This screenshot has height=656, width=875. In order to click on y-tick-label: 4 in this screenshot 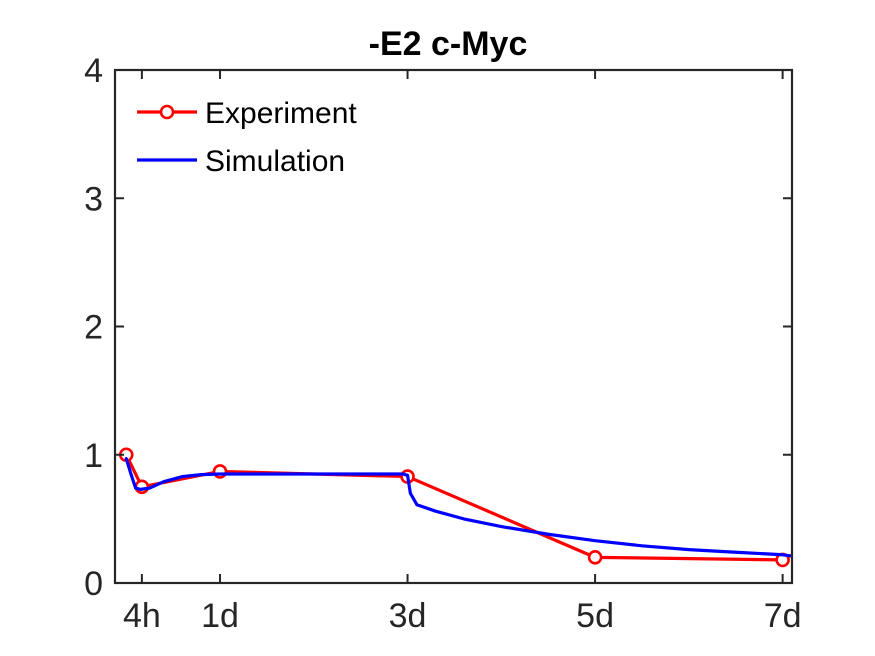, I will do `click(93, 71)`.